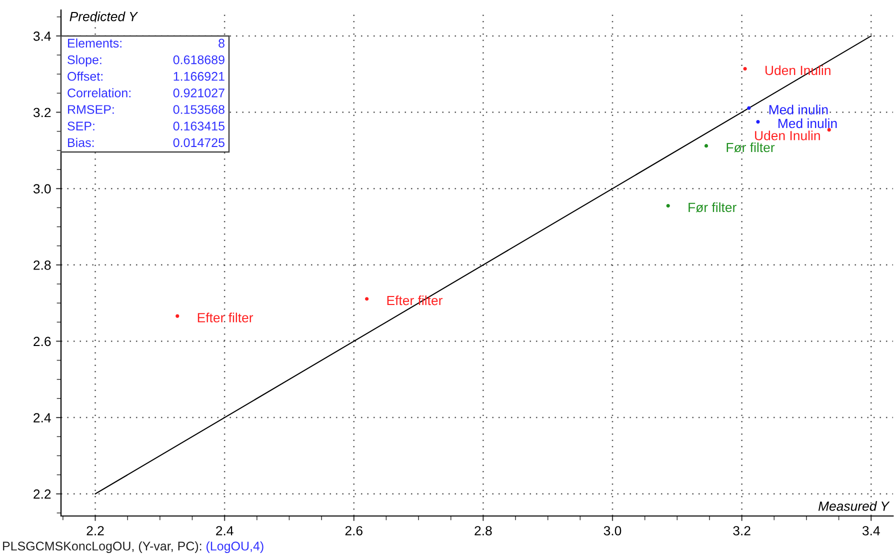 This screenshot has width=894, height=555. What do you see at coordinates (85, 76) in the screenshot?
I see `annotation: Offset:` at bounding box center [85, 76].